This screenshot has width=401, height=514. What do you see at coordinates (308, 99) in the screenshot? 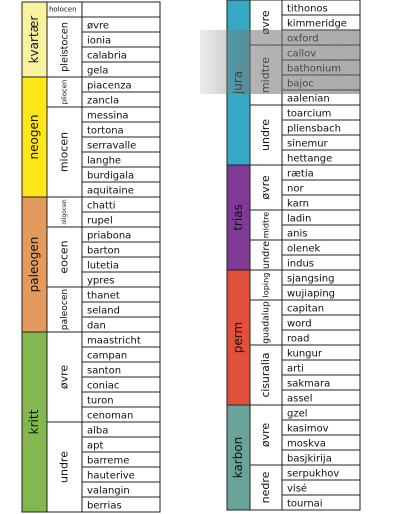
I see `stage-label: aalenian` at bounding box center [308, 99].